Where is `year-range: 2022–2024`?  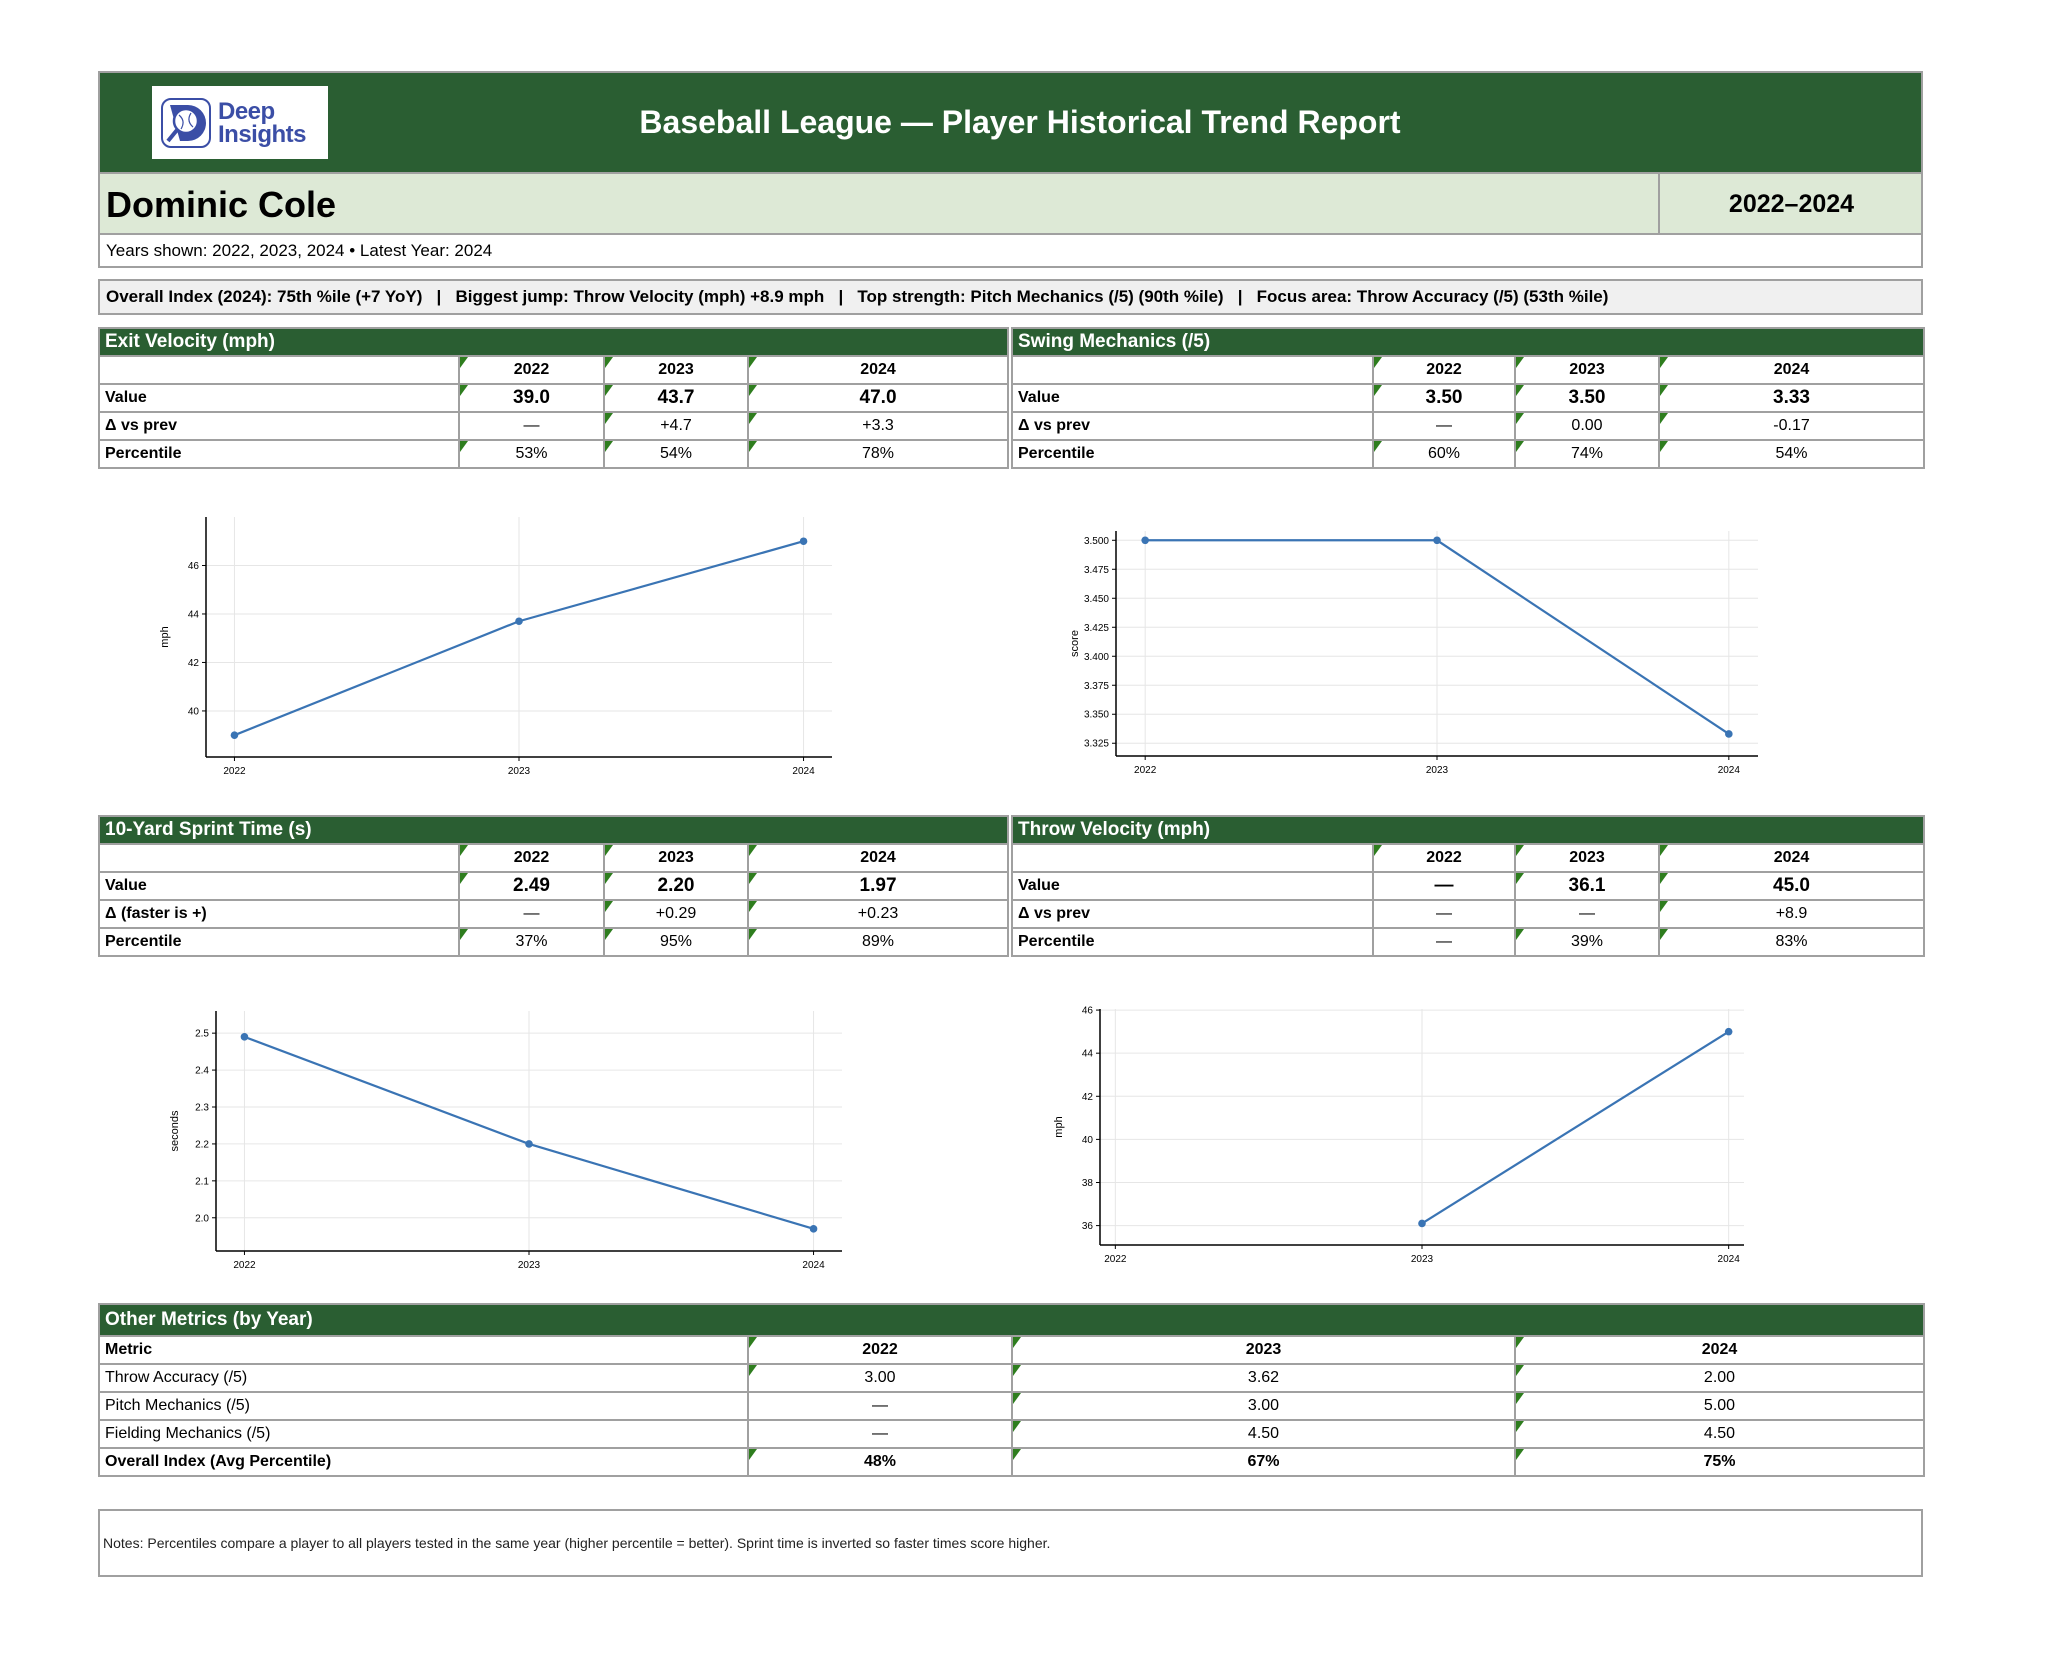 year-range: 2022–2024 is located at coordinates (1790, 204).